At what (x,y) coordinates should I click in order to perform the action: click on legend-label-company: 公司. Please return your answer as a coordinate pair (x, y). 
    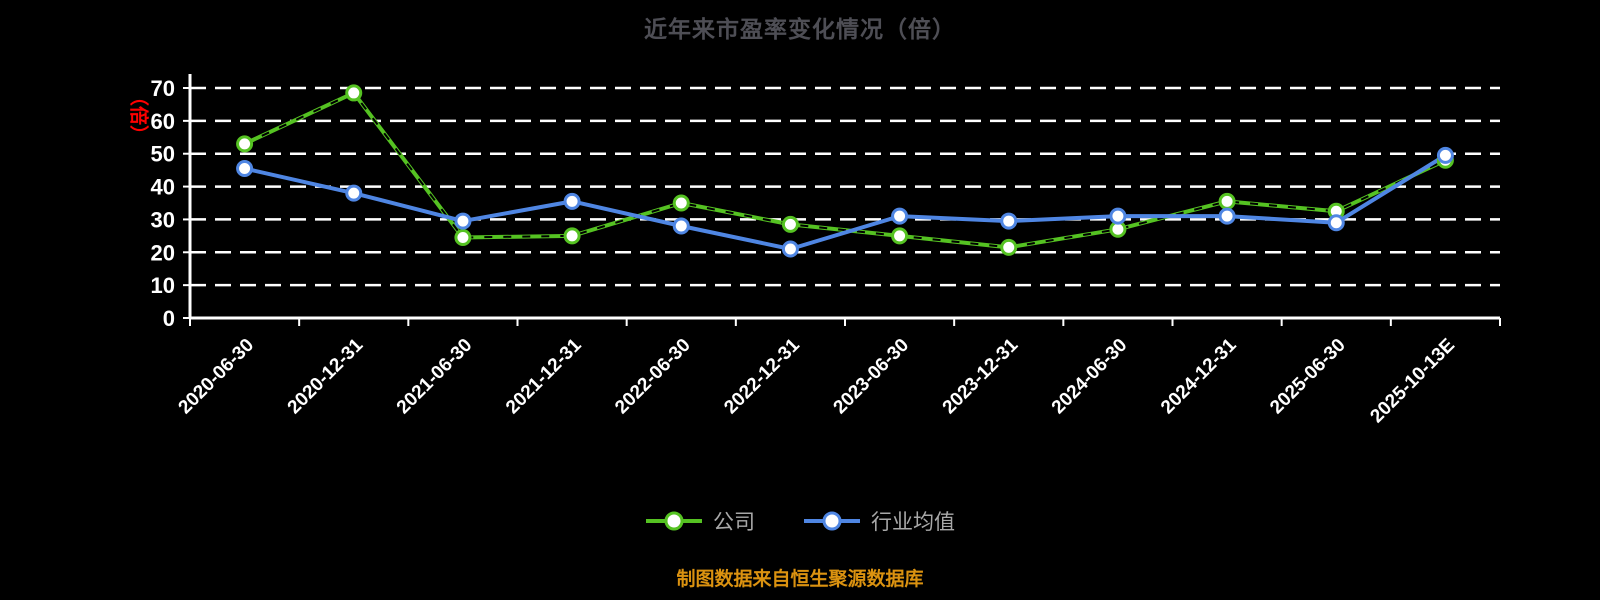
    Looking at the image, I should click on (734, 522).